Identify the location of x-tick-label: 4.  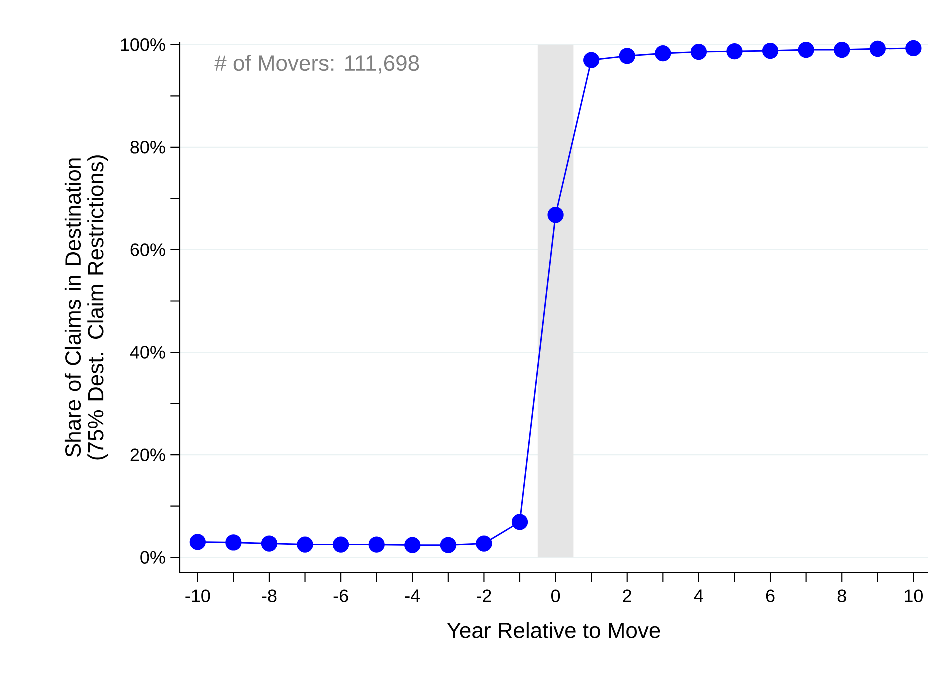
(699, 596).